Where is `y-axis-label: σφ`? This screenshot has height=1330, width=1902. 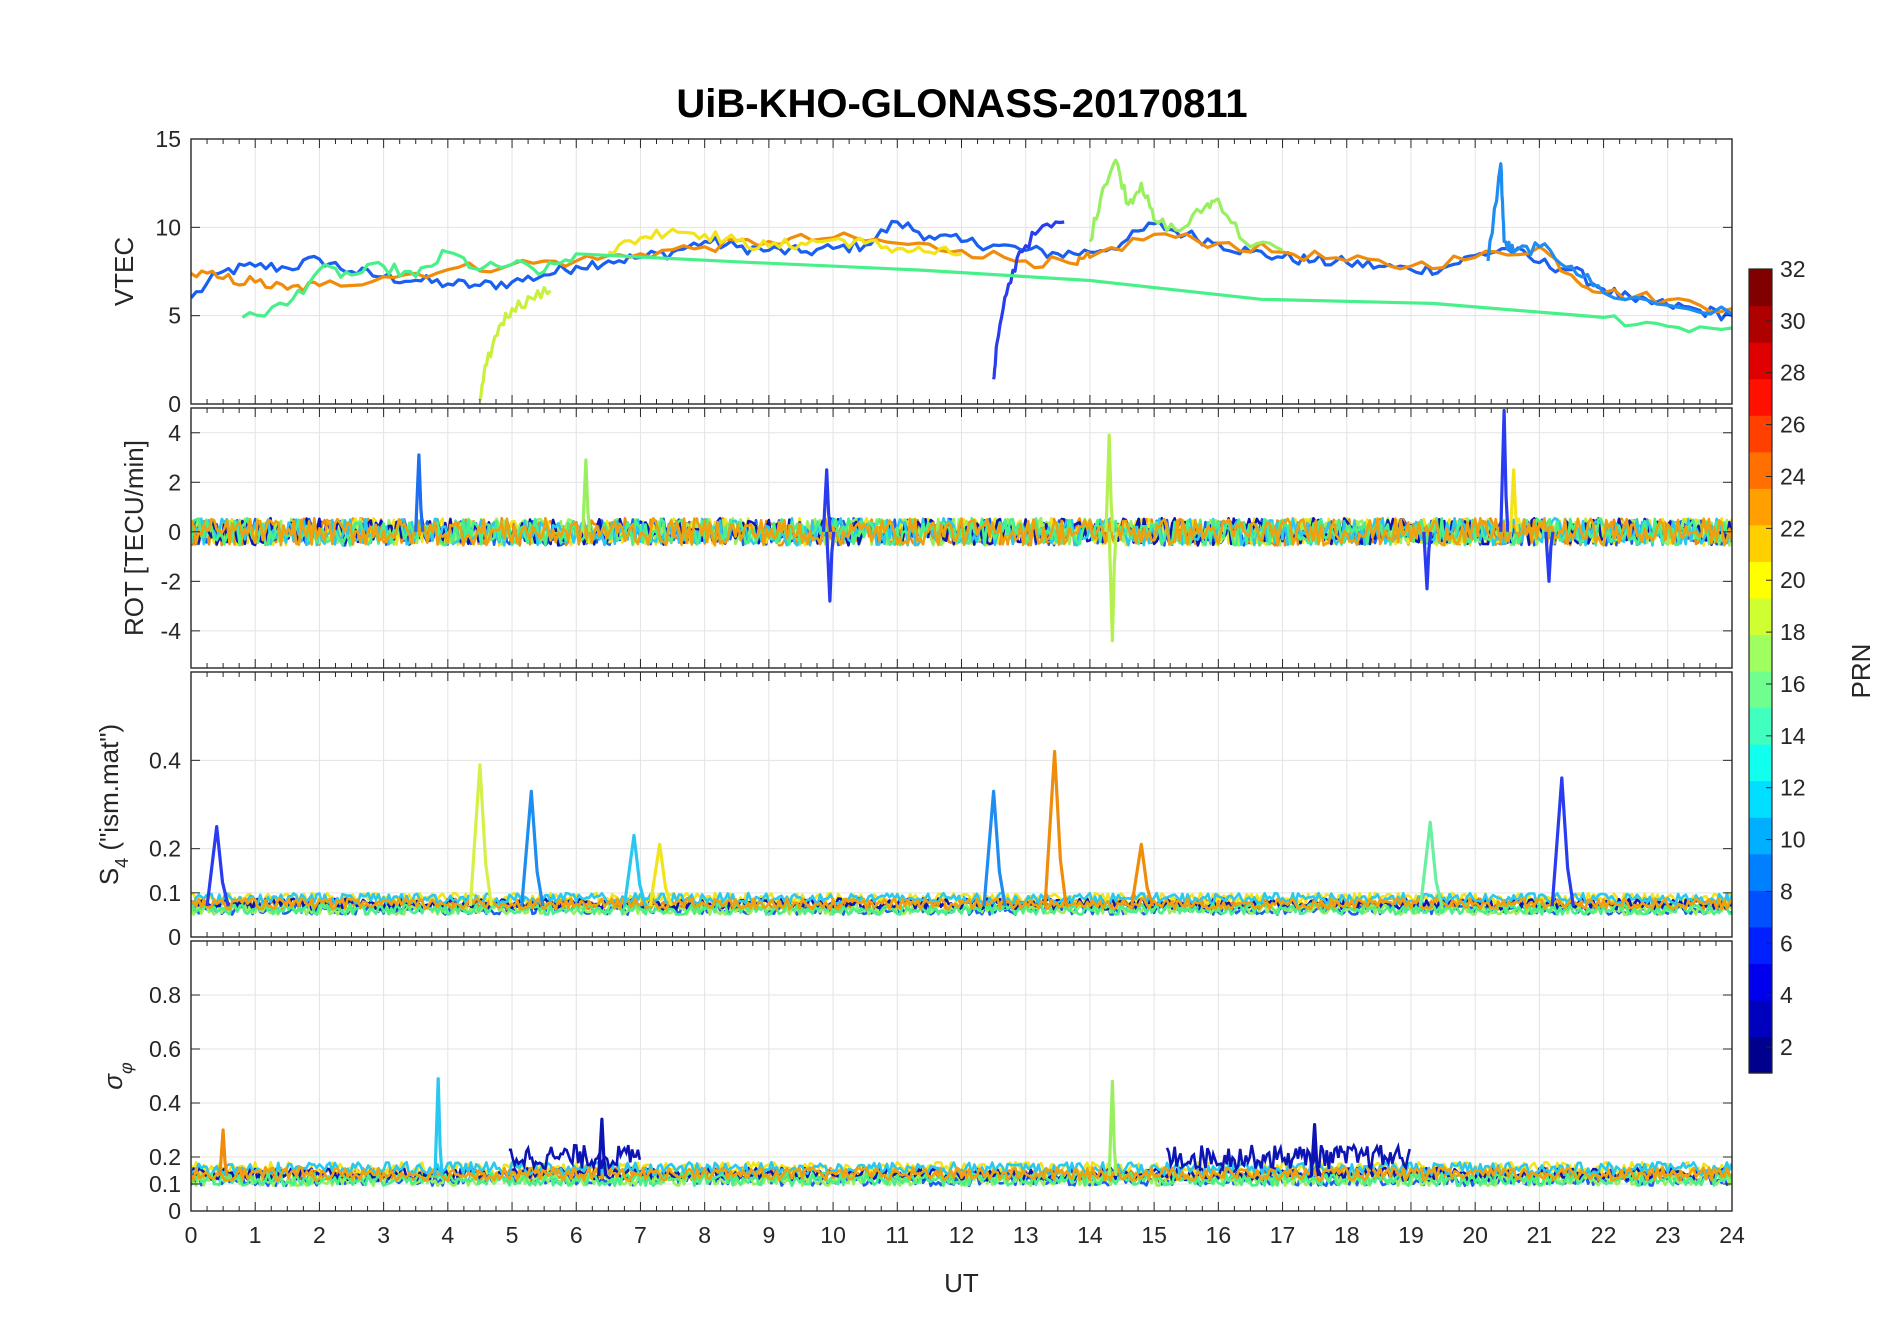 y-axis-label: σφ is located at coordinates (117, 1076).